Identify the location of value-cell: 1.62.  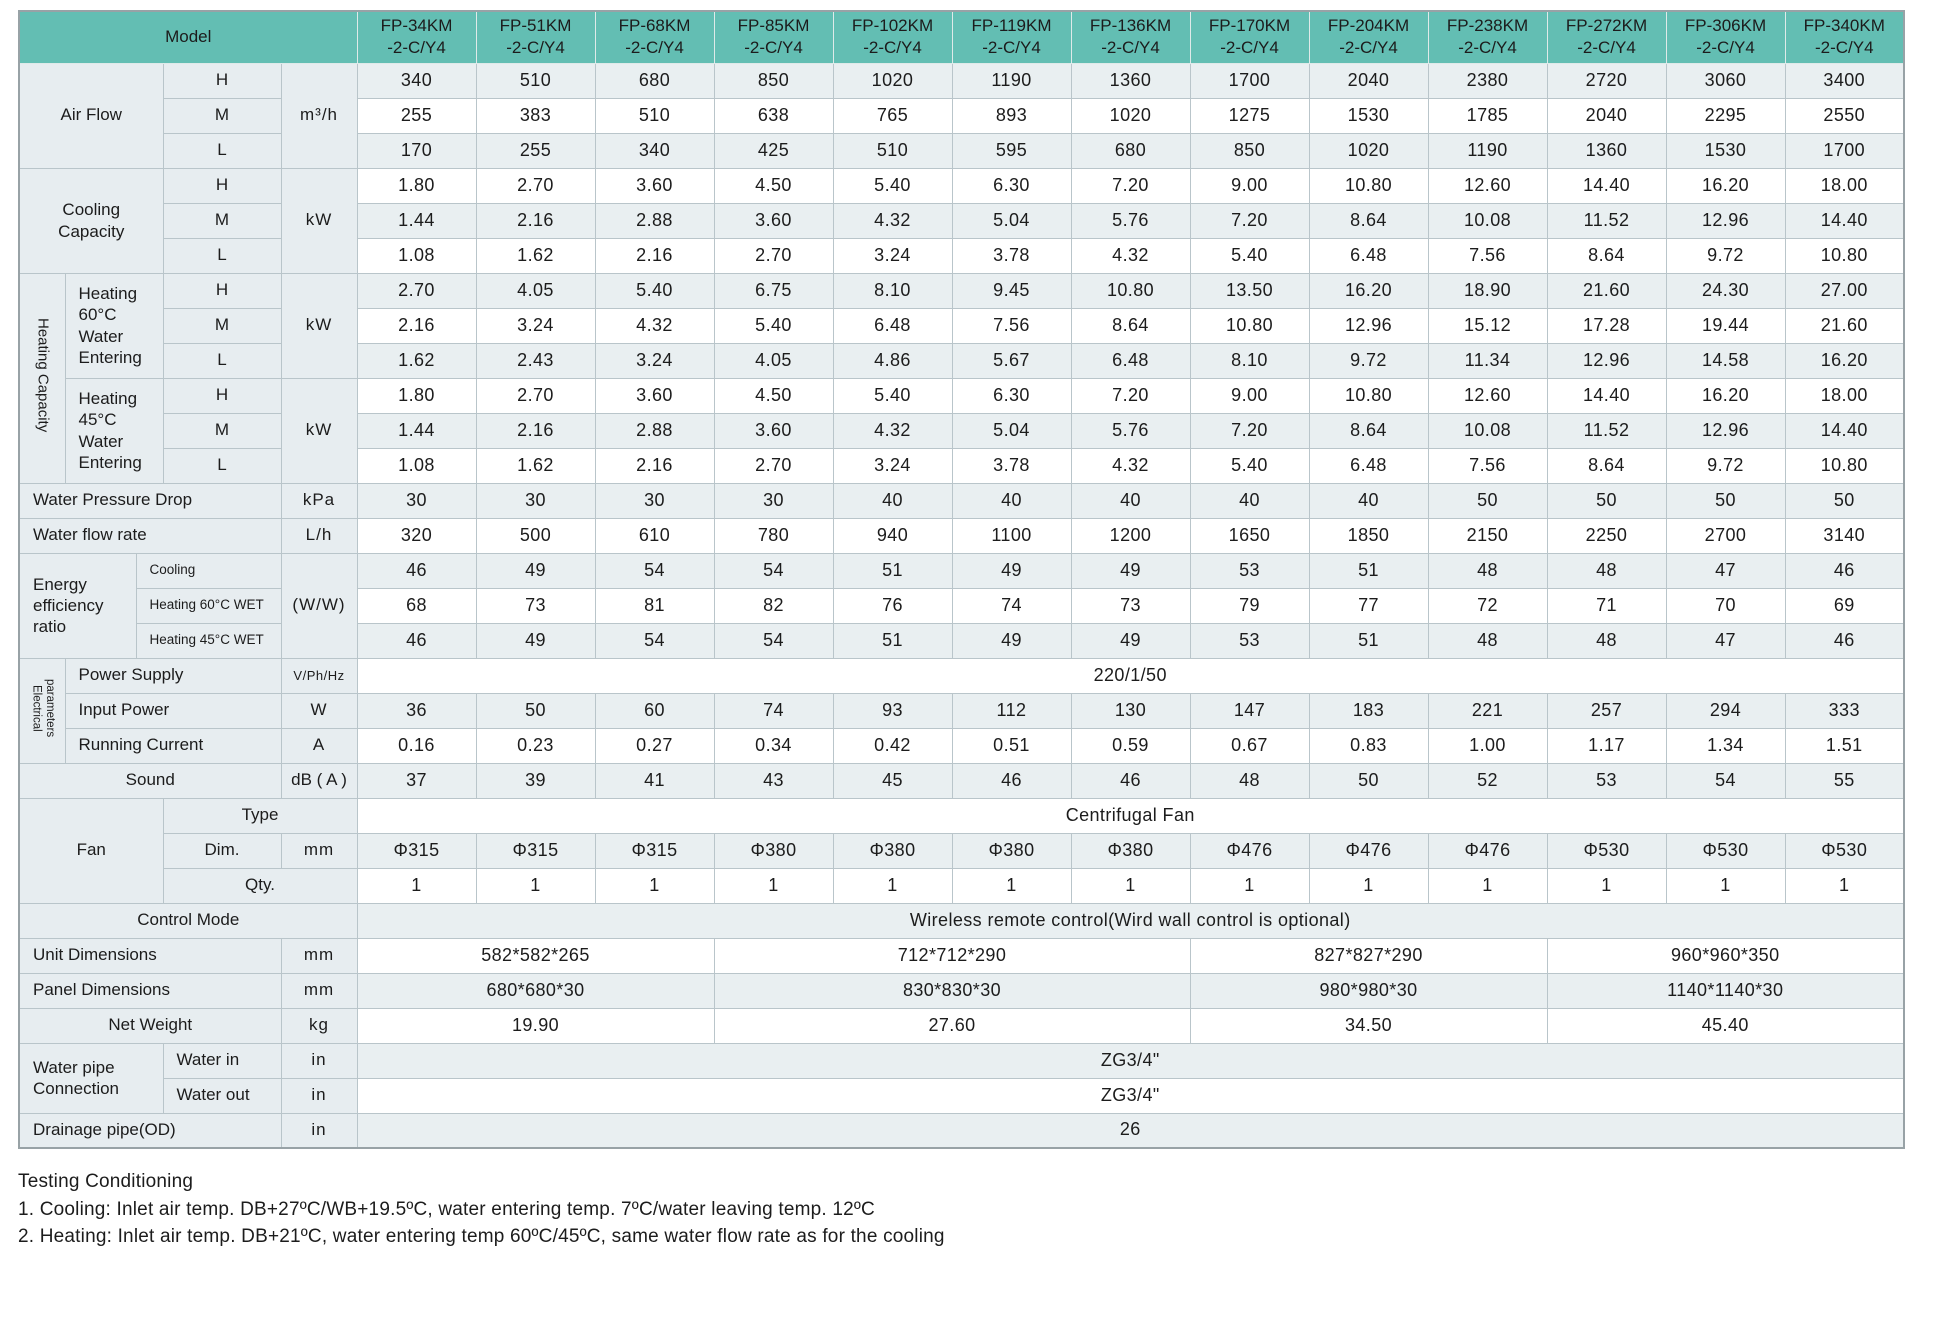
(535, 255).